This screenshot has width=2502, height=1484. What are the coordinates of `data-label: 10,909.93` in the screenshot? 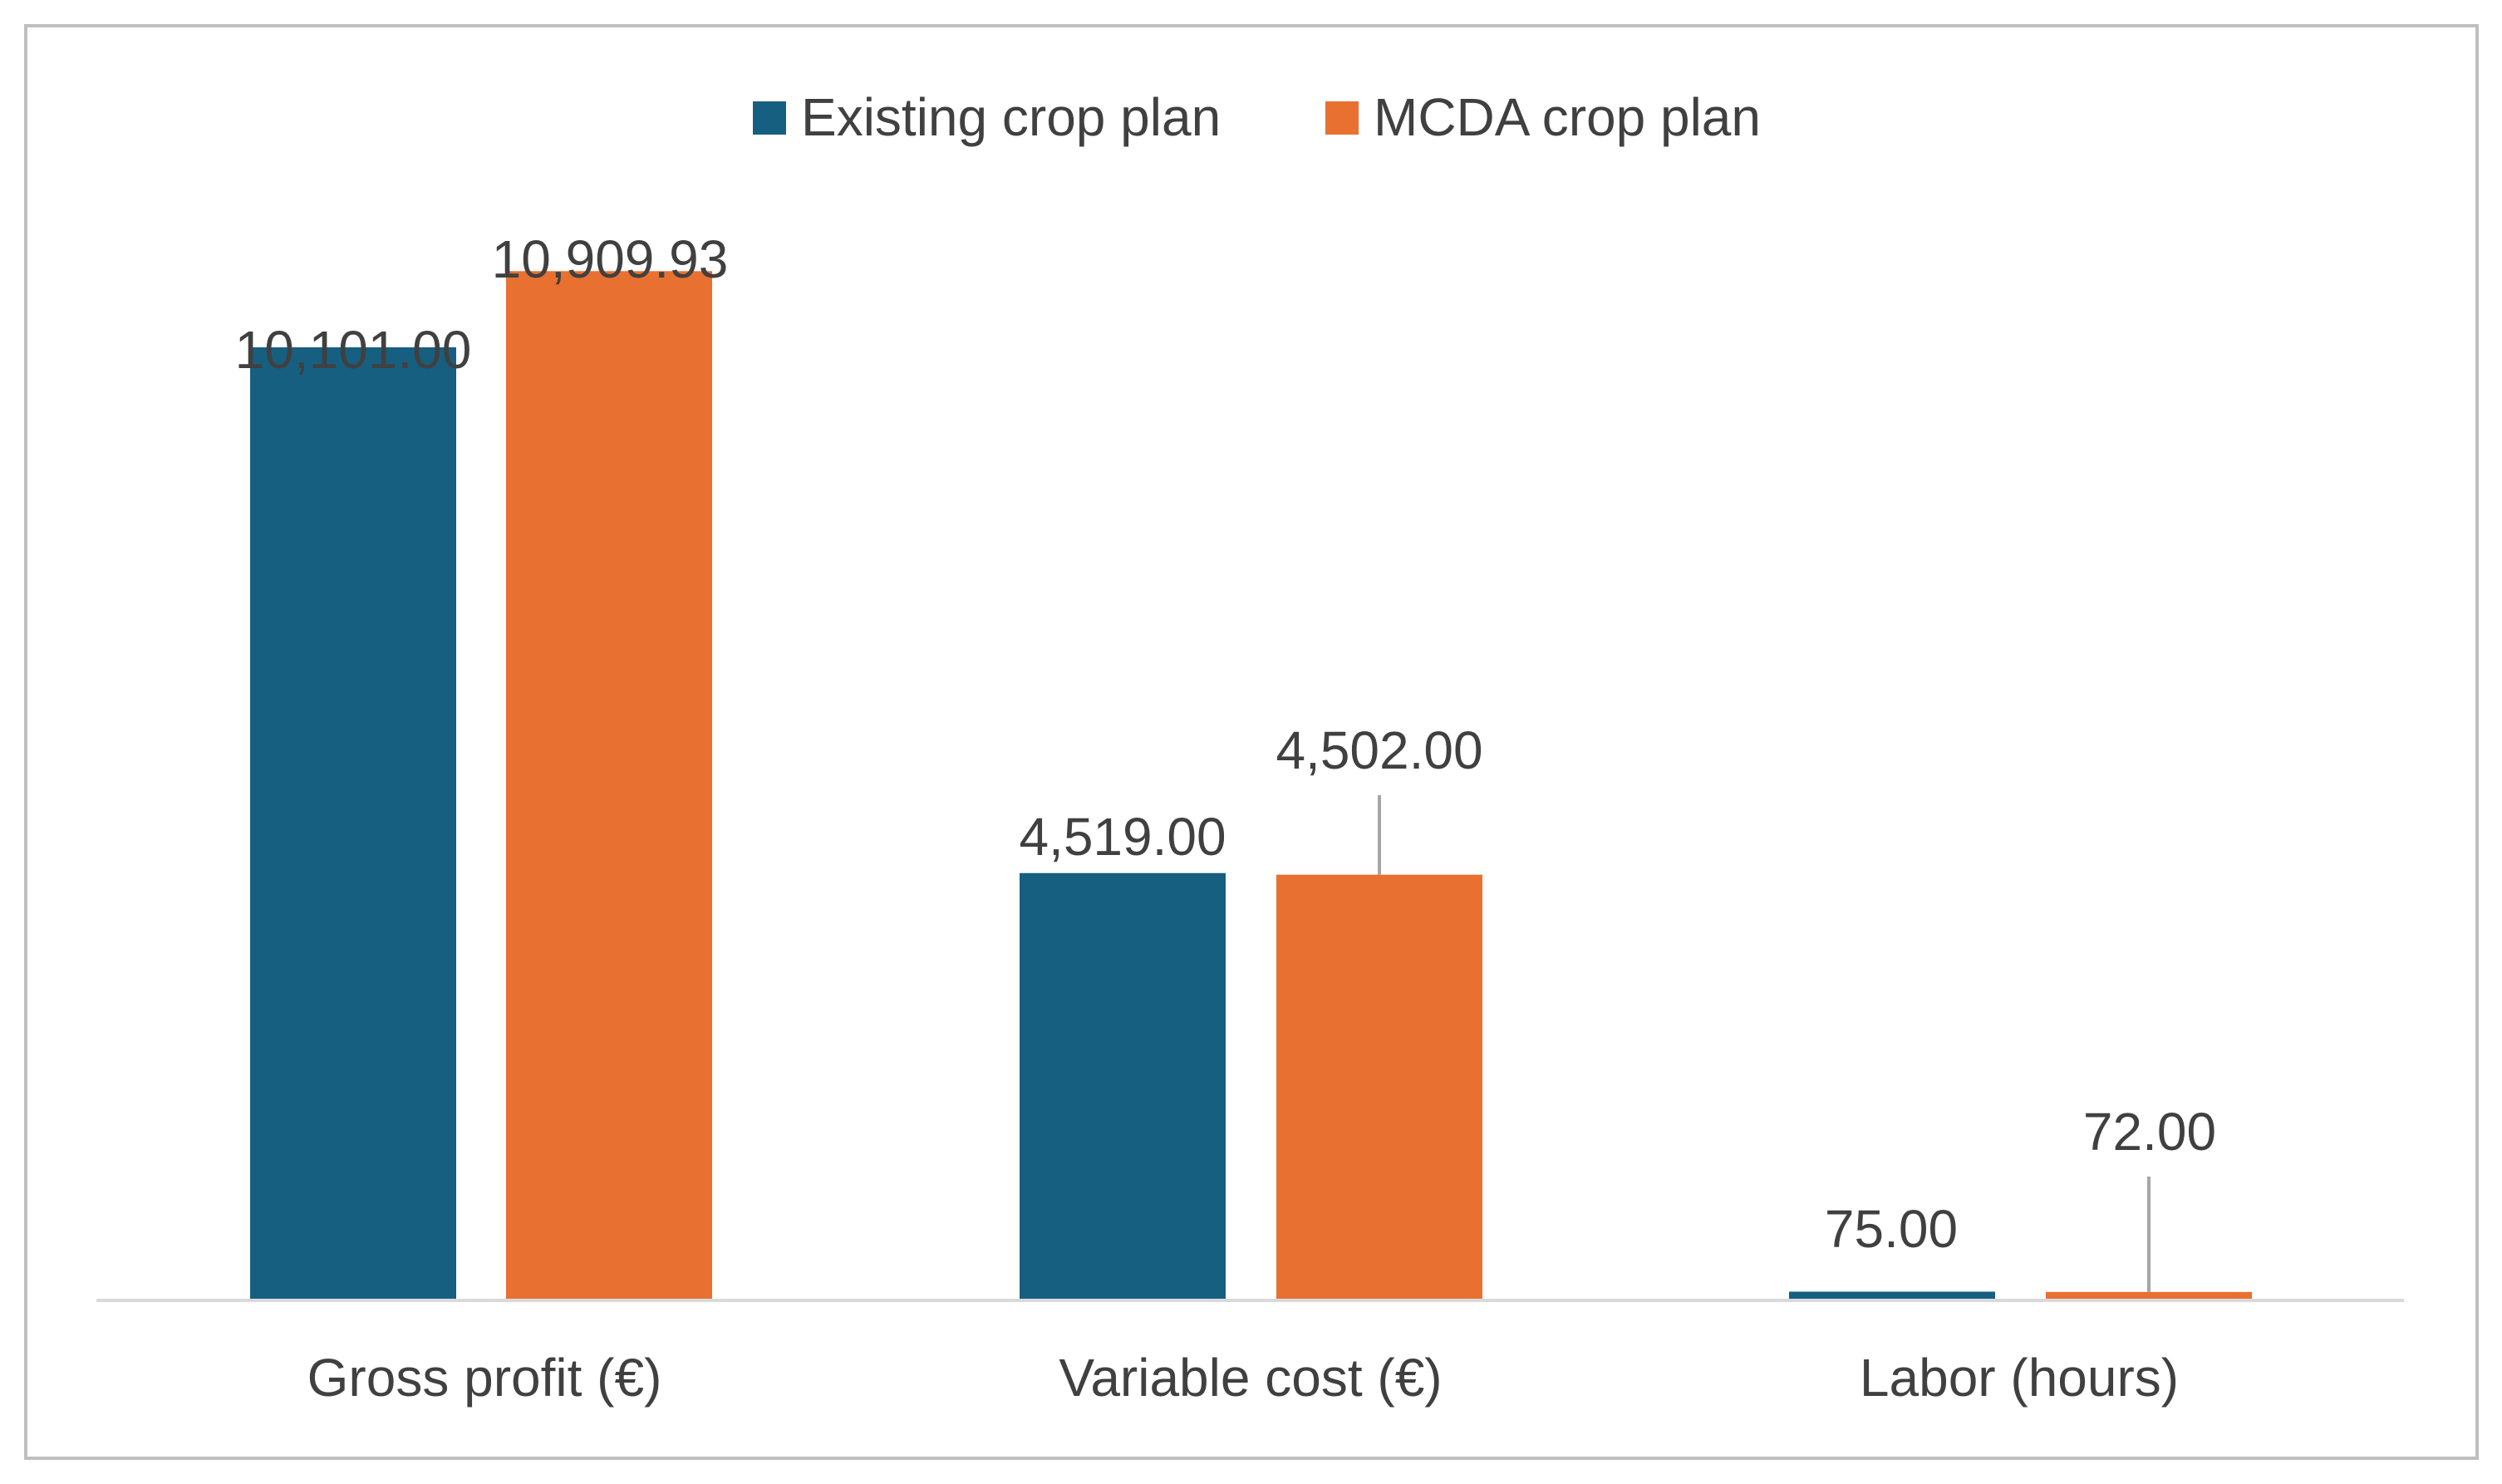 It's located at (610, 259).